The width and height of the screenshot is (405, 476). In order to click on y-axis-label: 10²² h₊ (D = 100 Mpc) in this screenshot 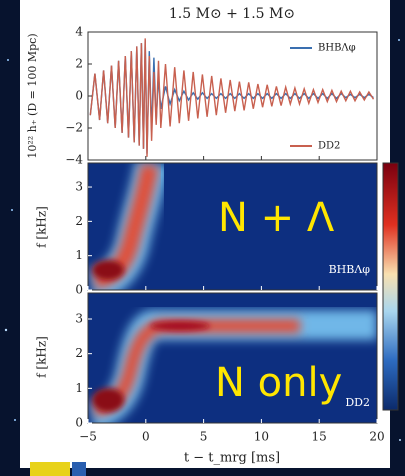, I will do `click(32, 95)`.